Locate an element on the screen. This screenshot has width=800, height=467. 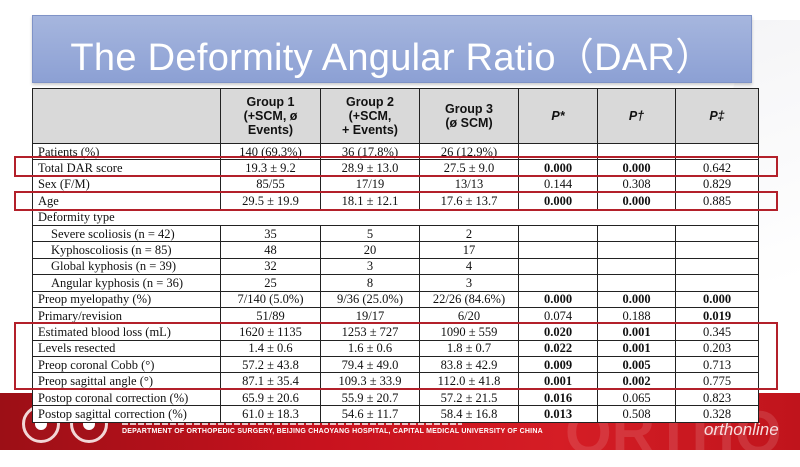
table-cell: 17 is located at coordinates (469, 250).